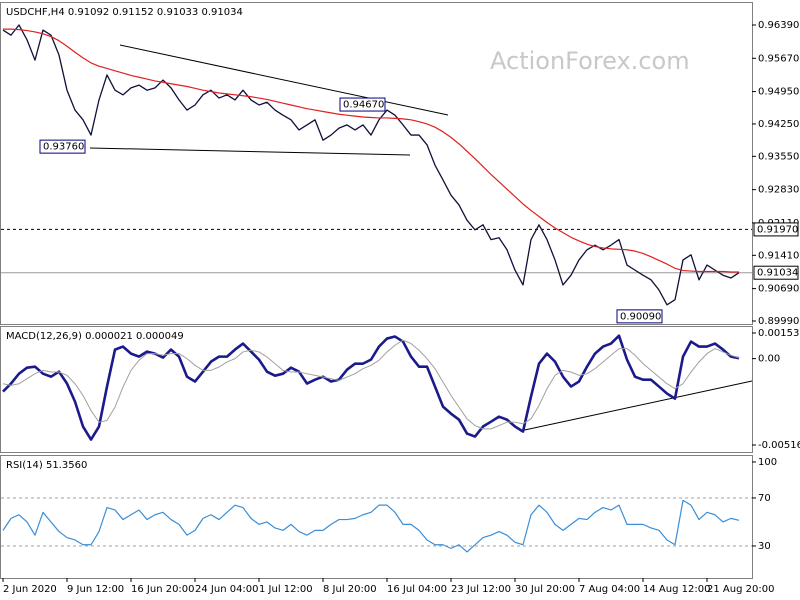 The height and width of the screenshot is (600, 800). I want to click on x-tick-label: 16 Jul 04:00, so click(417, 589).